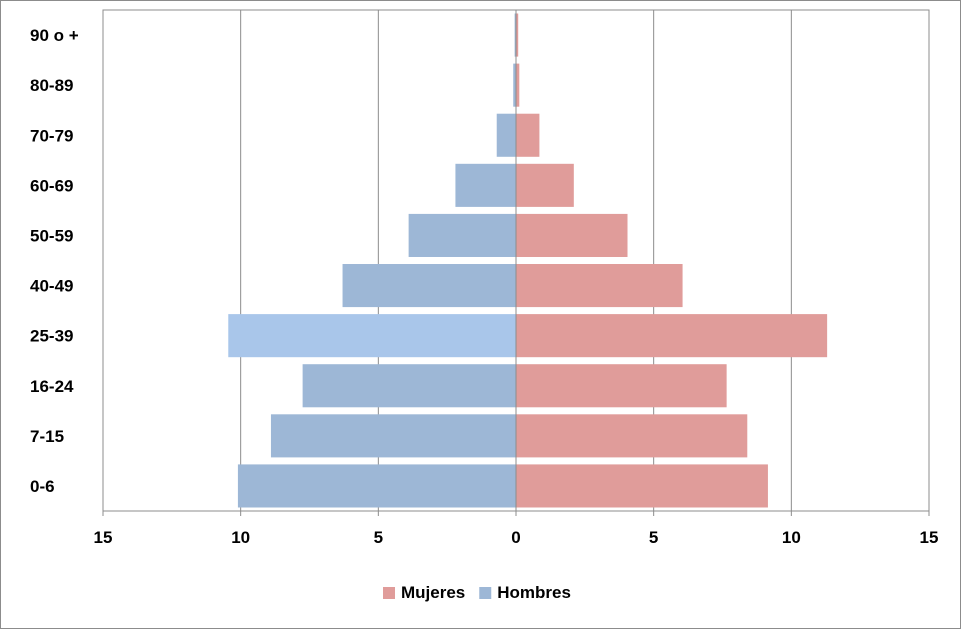 The height and width of the screenshot is (629, 961). Describe the element at coordinates (47, 436) in the screenshot. I see `category-label: 7-15` at that location.